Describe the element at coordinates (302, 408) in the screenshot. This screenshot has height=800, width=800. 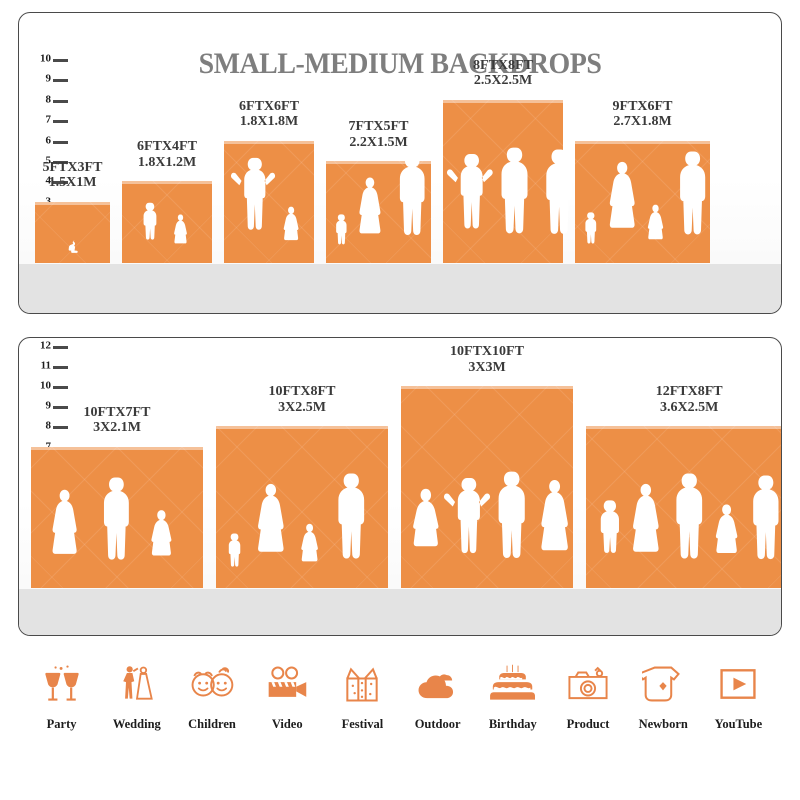
I see `bar-size-label-meters: 3X2.5M` at that location.